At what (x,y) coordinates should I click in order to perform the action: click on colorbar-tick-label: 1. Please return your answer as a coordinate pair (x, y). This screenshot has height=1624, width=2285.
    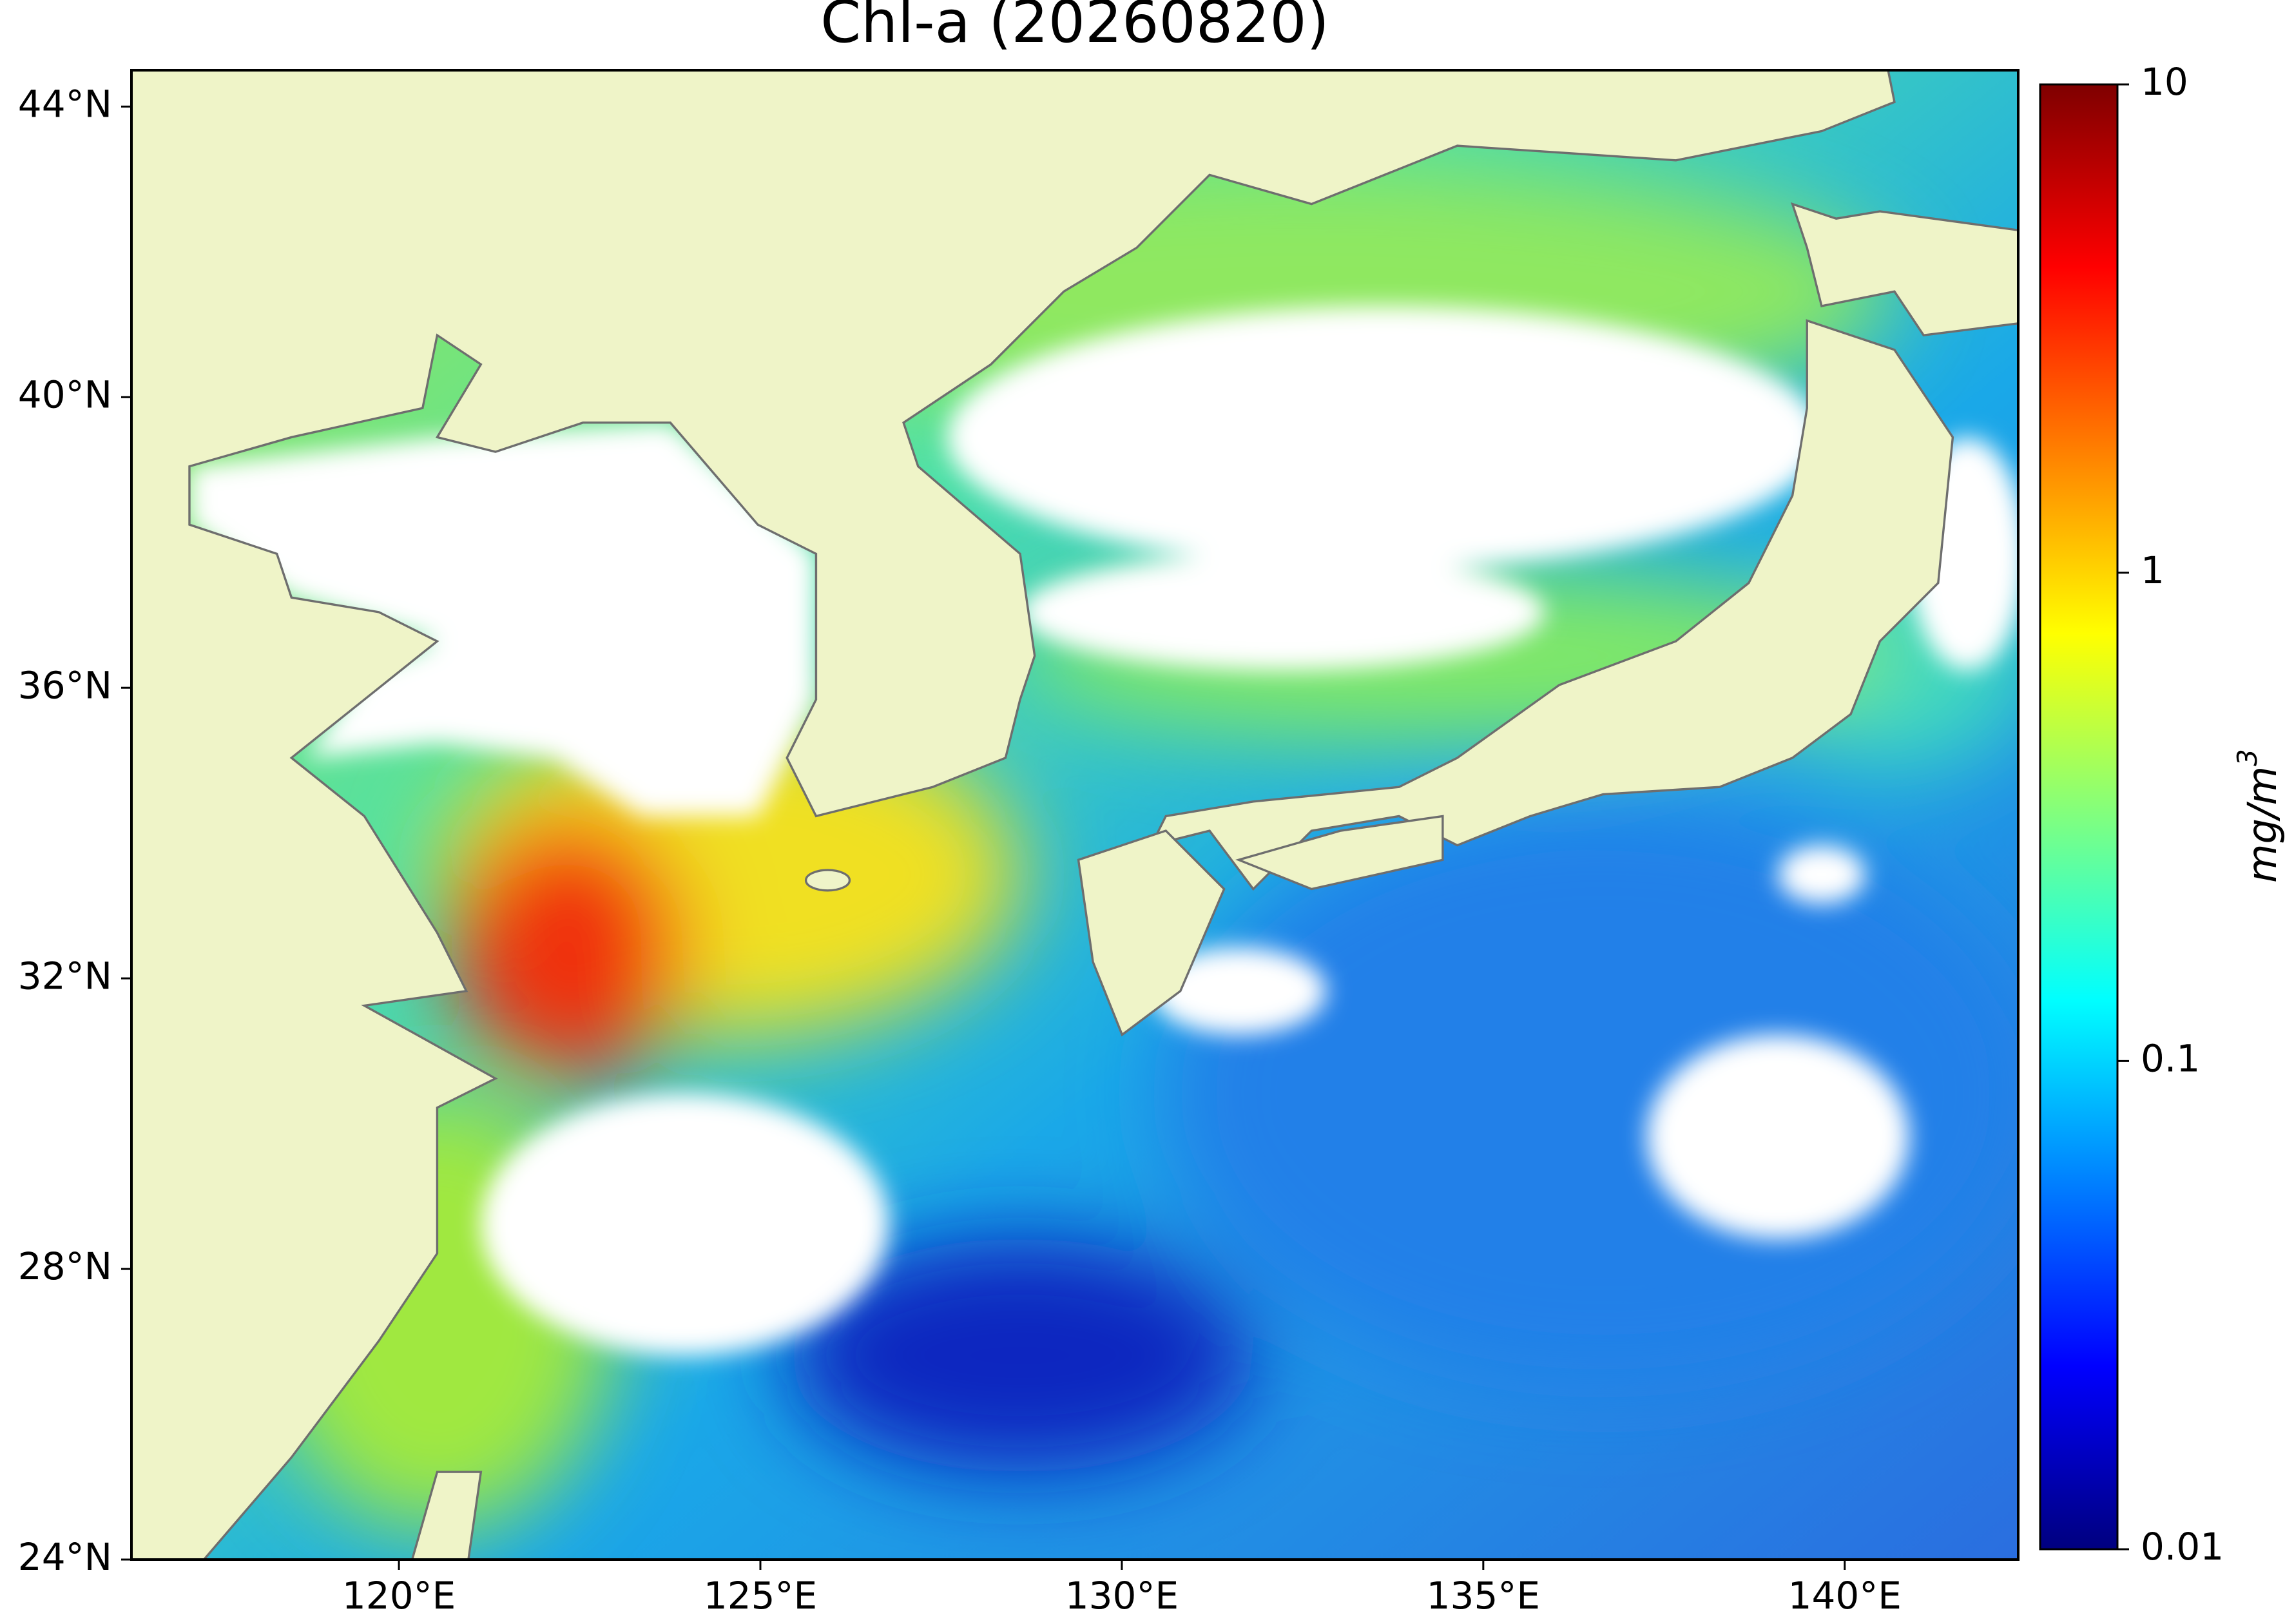
    Looking at the image, I should click on (2152, 570).